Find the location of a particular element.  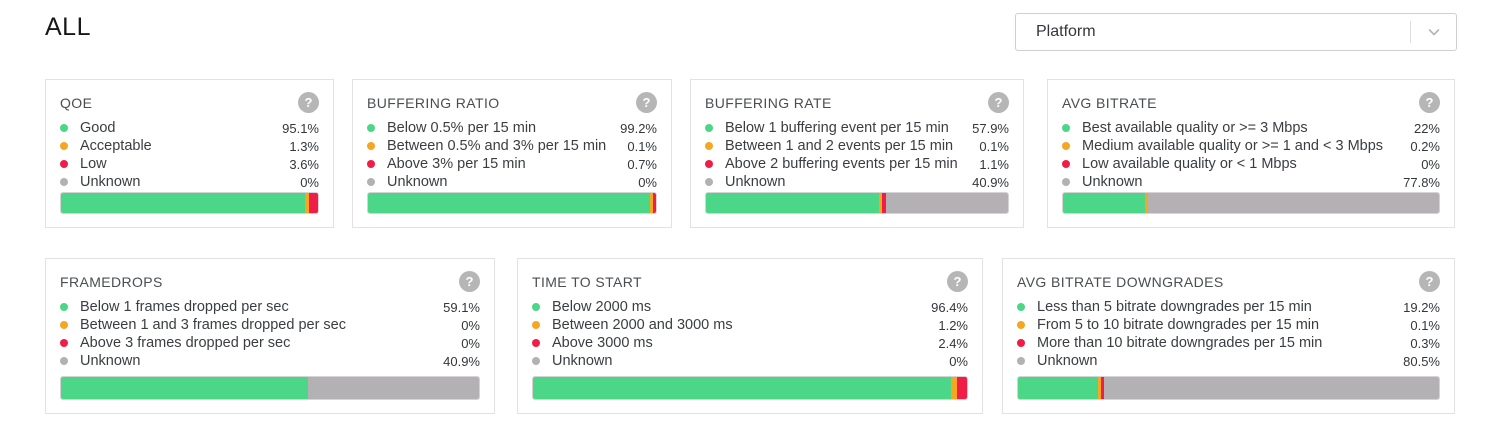

card-header: BUFFERING RATIO ? is located at coordinates (512, 102).